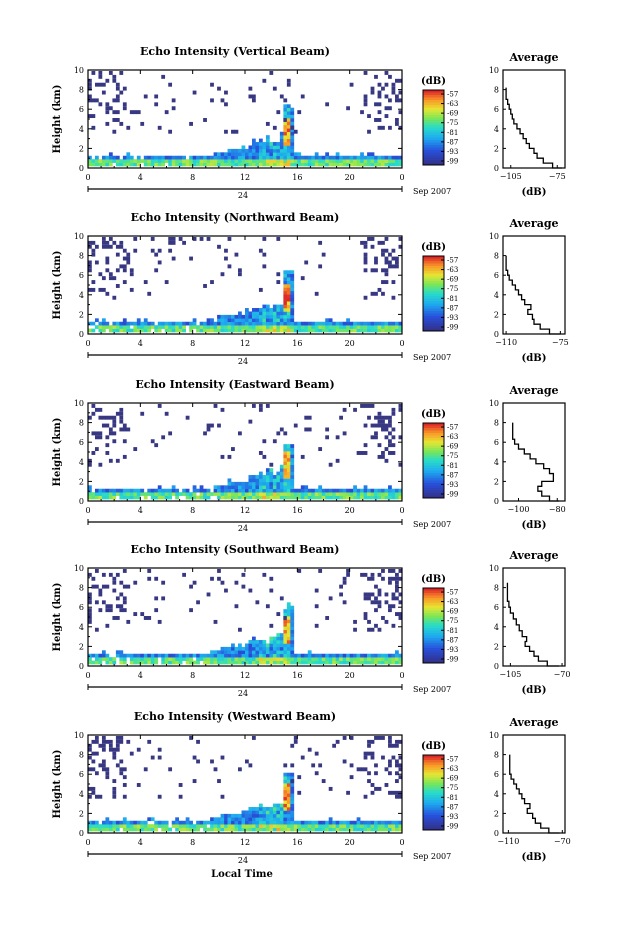 The height and width of the screenshot is (929, 619). Describe the element at coordinates (452, 133) in the screenshot. I see `colorbar-tick-label: -81` at that location.